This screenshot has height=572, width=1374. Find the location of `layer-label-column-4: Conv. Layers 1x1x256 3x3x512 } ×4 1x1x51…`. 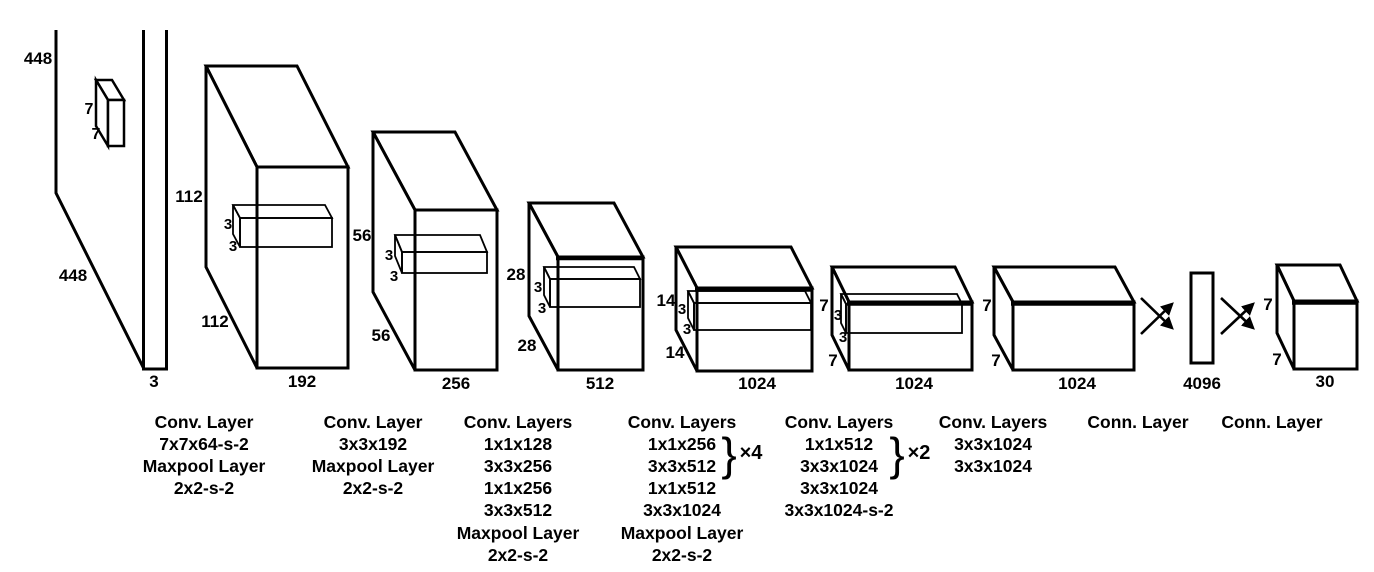

layer-label-column-4: Conv. Layers 1x1x256 3x3x512 } ×4 1x1x51… is located at coordinates (692, 488).